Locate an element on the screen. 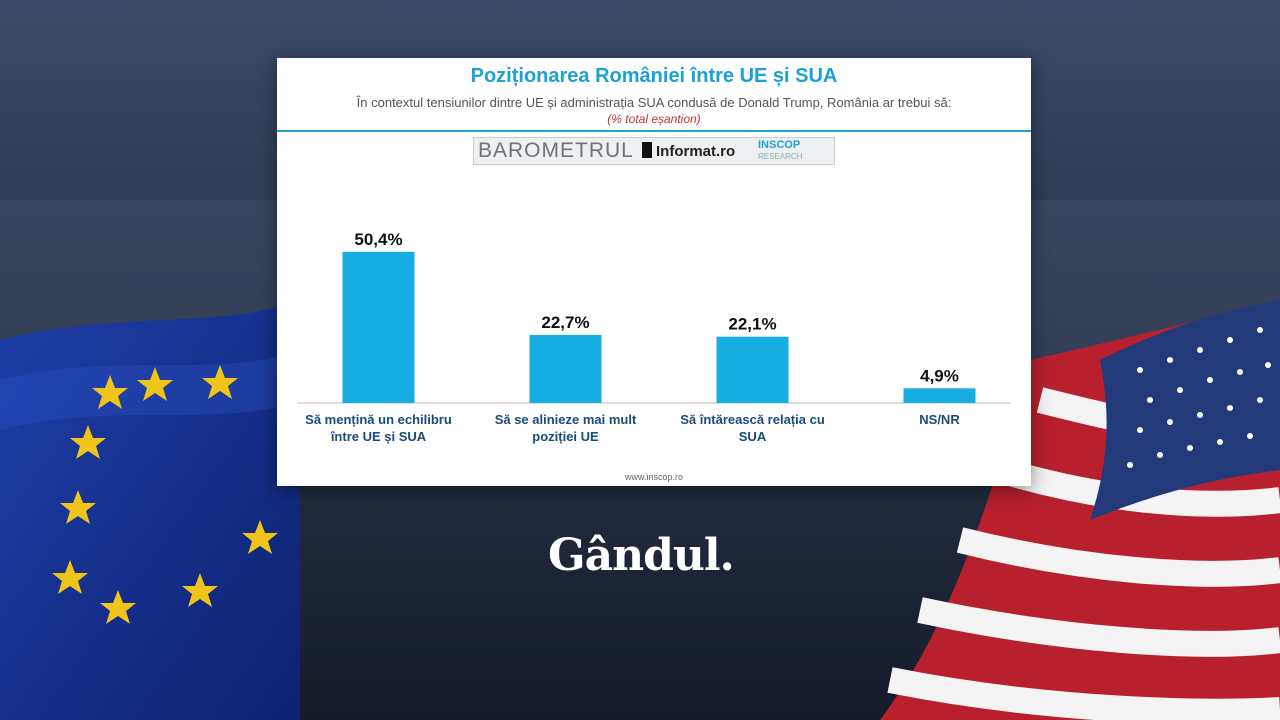  sponsor-logos: BAROMETRUL Informat.ro INSCOP RESEARCH is located at coordinates (654, 151).